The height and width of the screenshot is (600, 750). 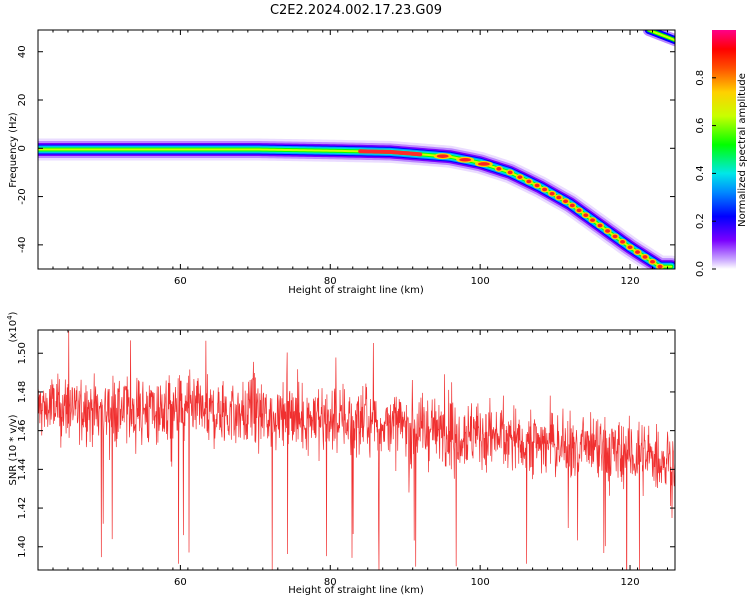 I want to click on spectrogram-ytick-label: -40, so click(x=22, y=245).